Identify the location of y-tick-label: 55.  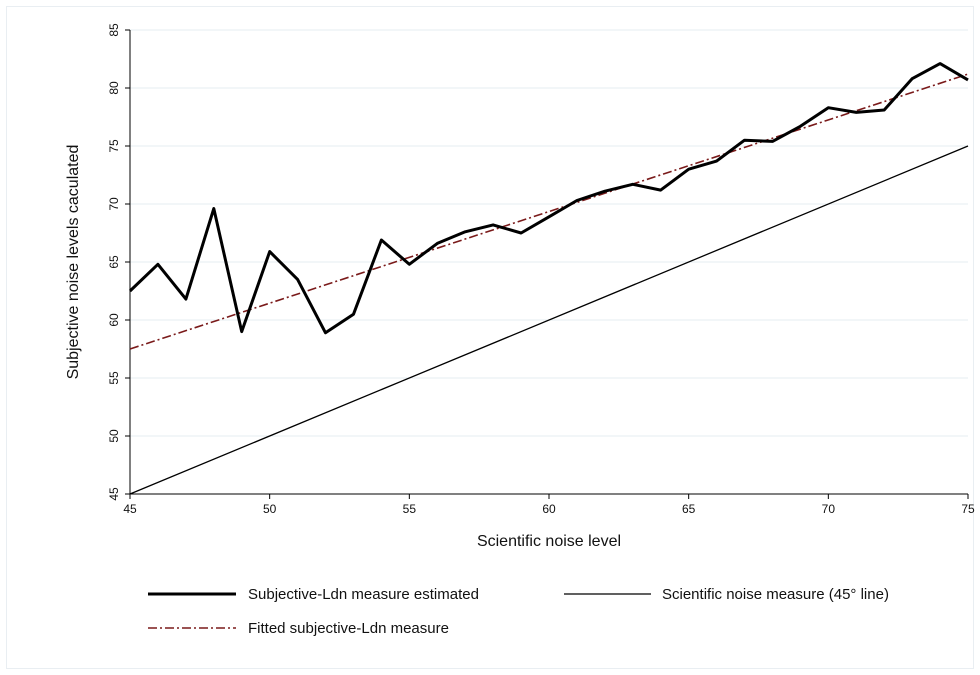
(114, 378).